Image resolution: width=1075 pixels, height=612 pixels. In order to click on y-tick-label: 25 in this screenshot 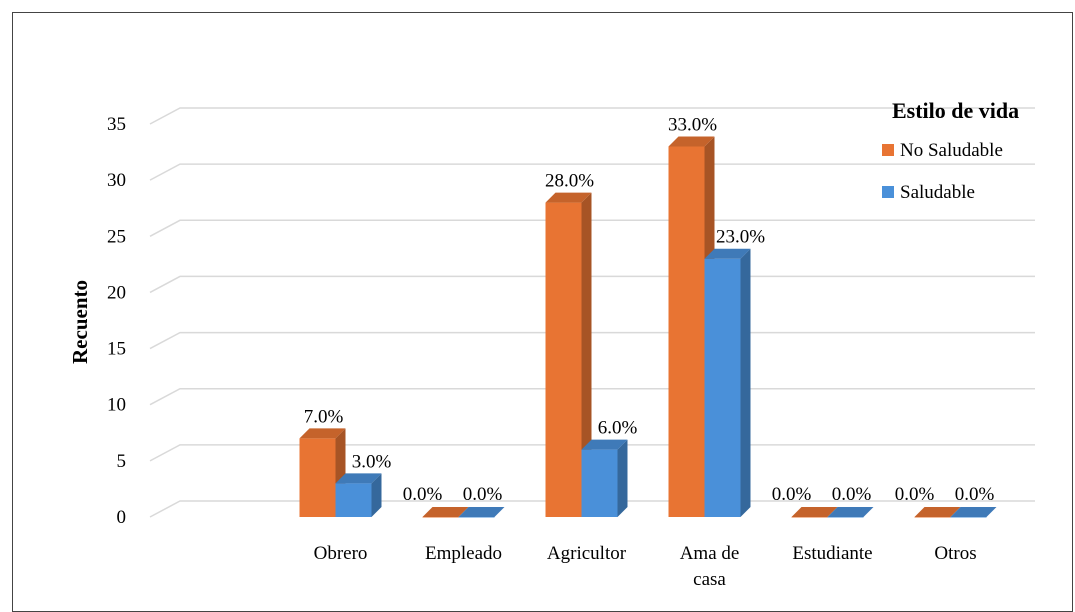, I will do `click(116, 236)`.